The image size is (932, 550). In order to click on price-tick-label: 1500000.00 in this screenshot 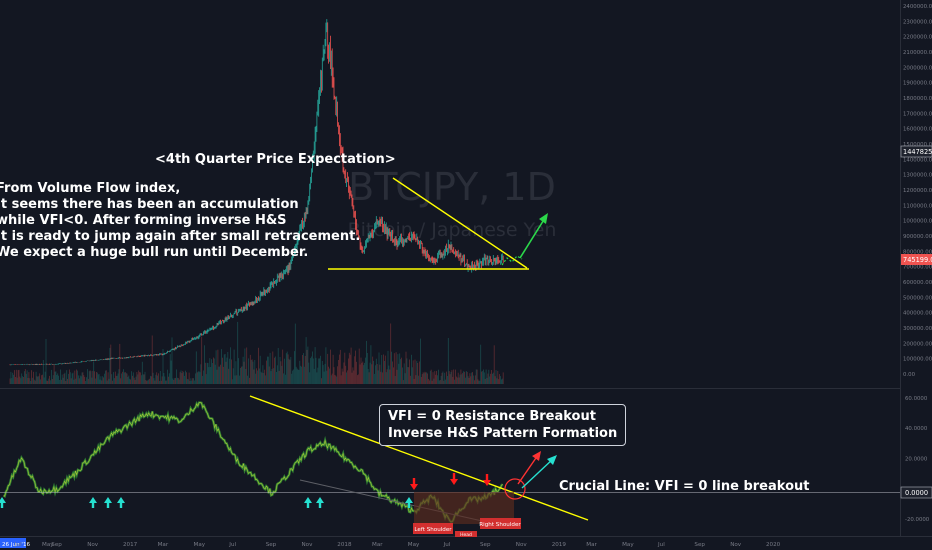, I will do `click(917, 145)`.